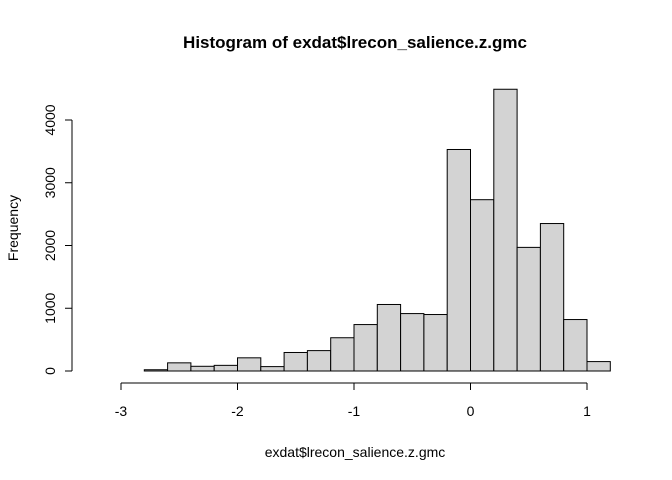  Describe the element at coordinates (50, 182) in the screenshot. I see `y-tick-label: 3000` at that location.